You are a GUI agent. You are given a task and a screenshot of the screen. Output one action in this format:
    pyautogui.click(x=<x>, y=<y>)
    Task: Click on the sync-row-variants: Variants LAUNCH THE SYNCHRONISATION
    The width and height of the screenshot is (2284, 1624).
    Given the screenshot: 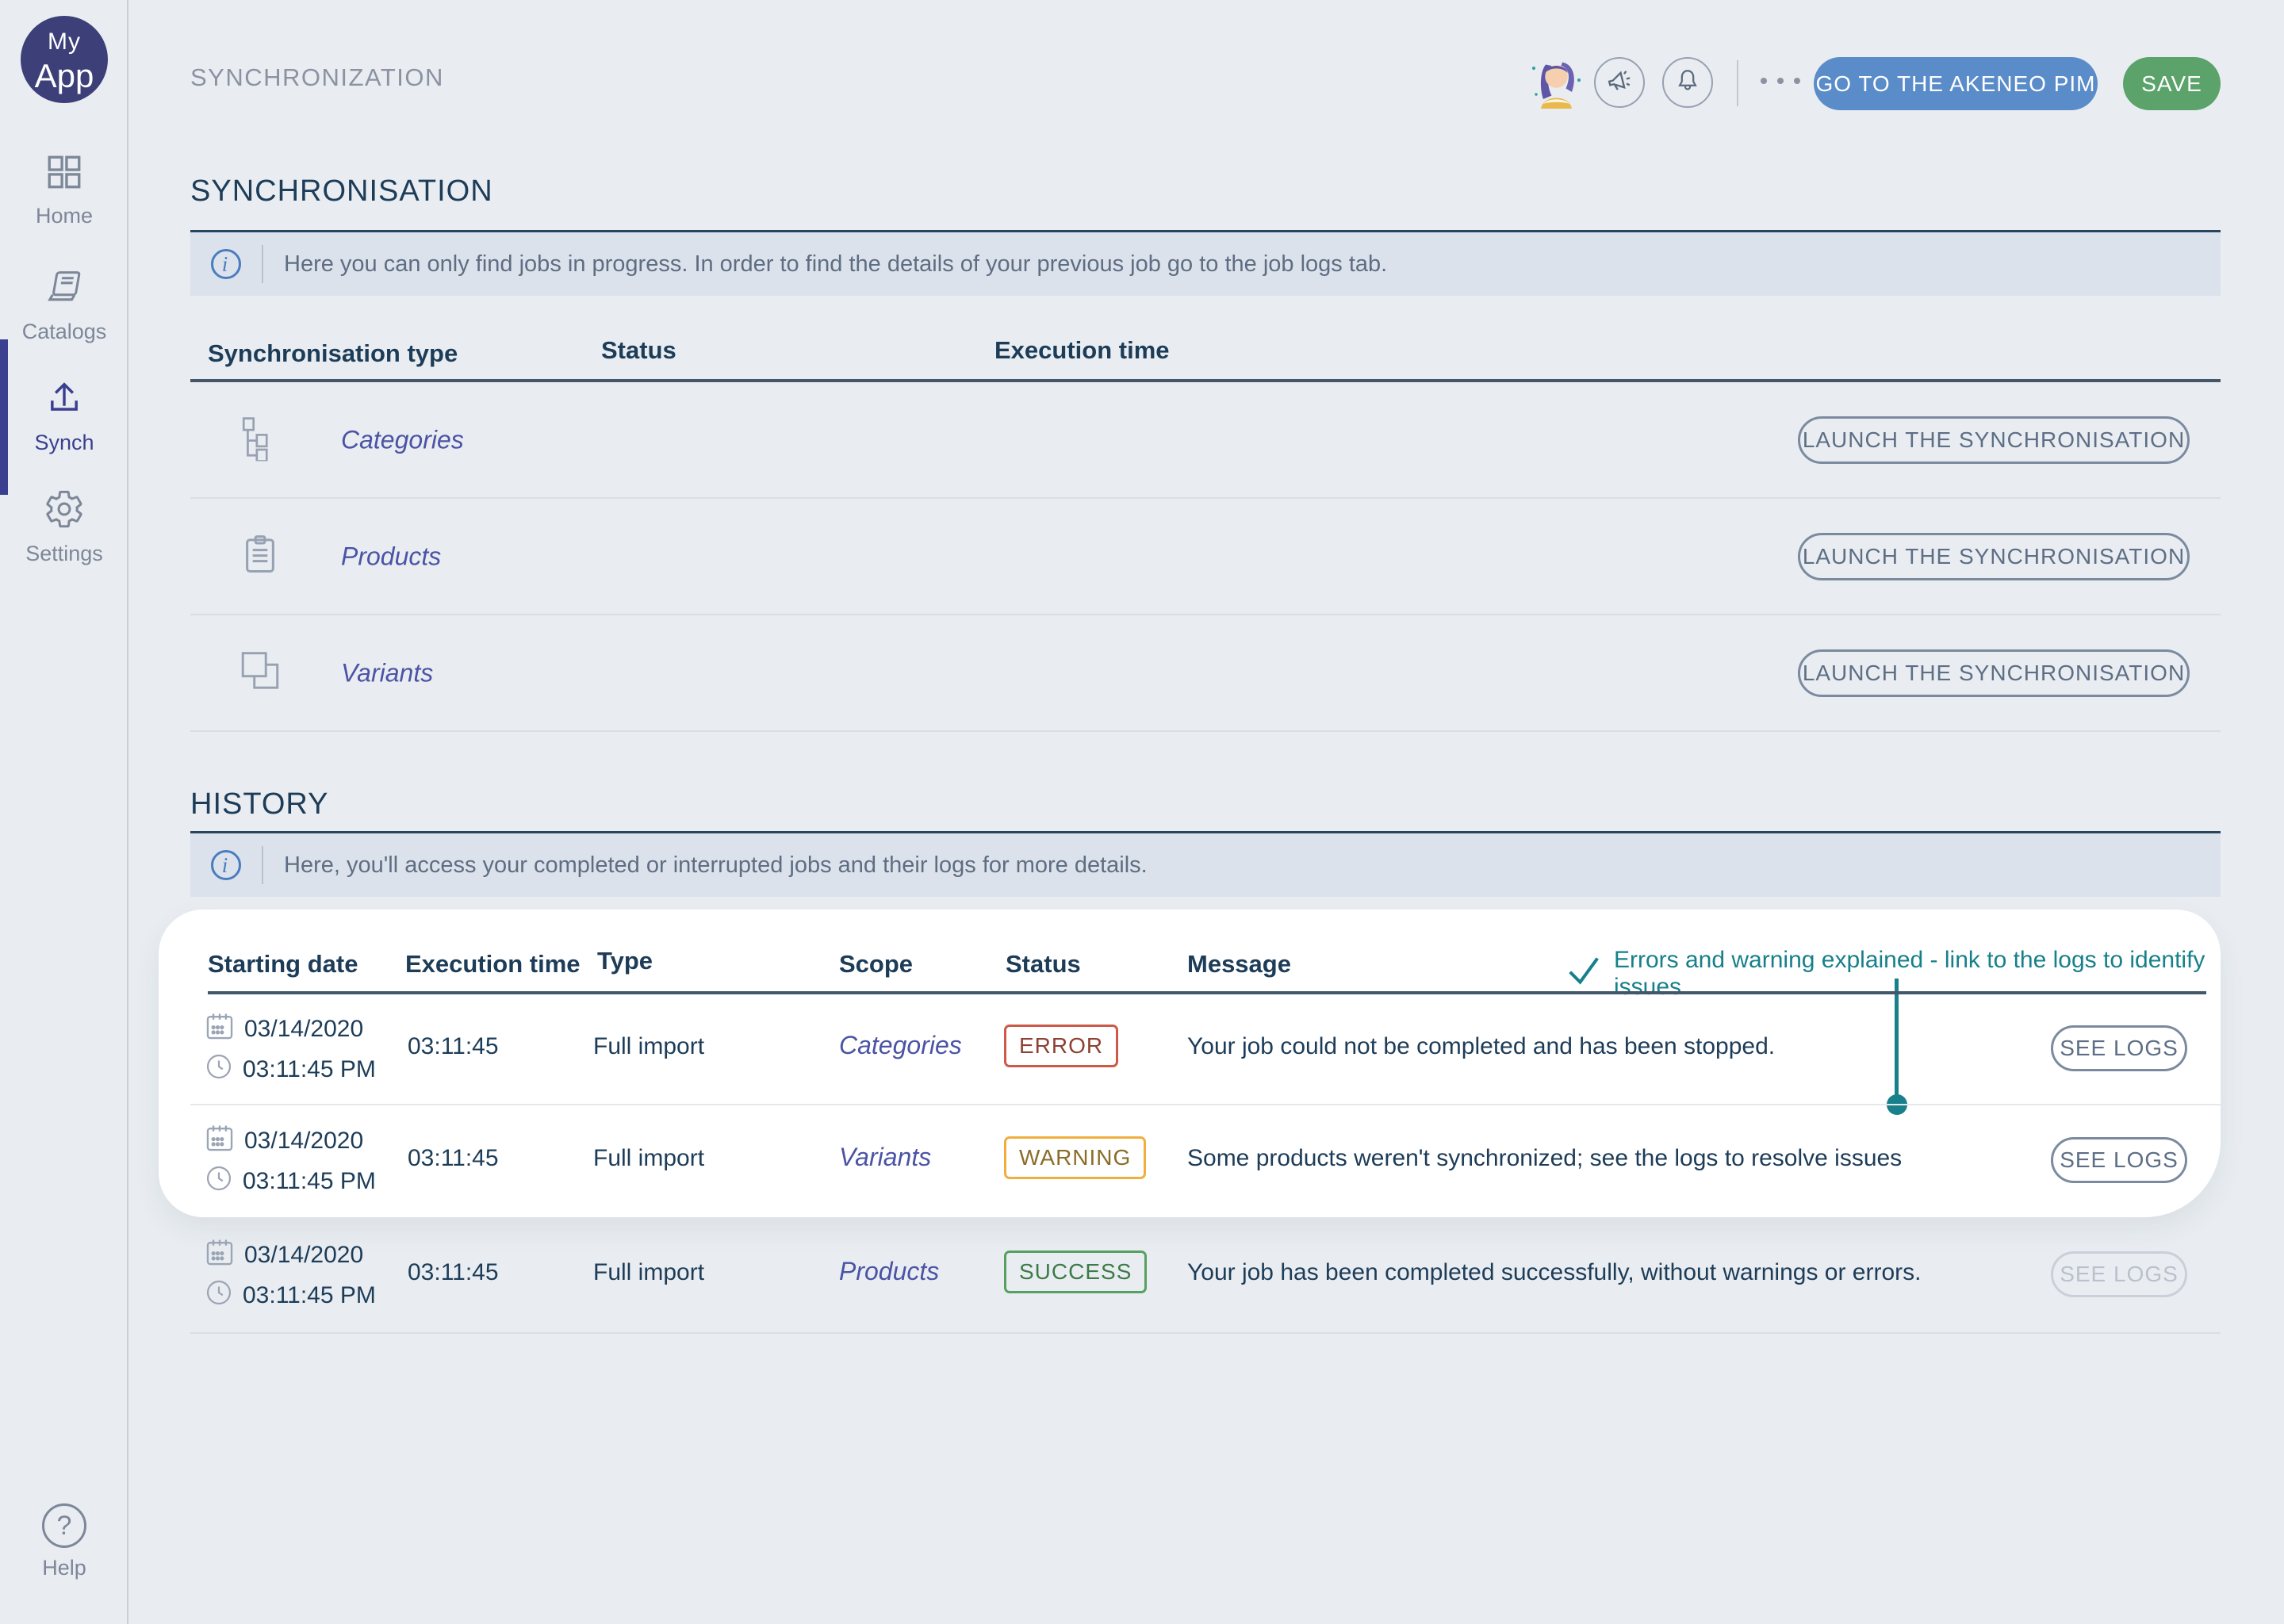 What is the action you would take?
    pyautogui.click(x=1205, y=673)
    